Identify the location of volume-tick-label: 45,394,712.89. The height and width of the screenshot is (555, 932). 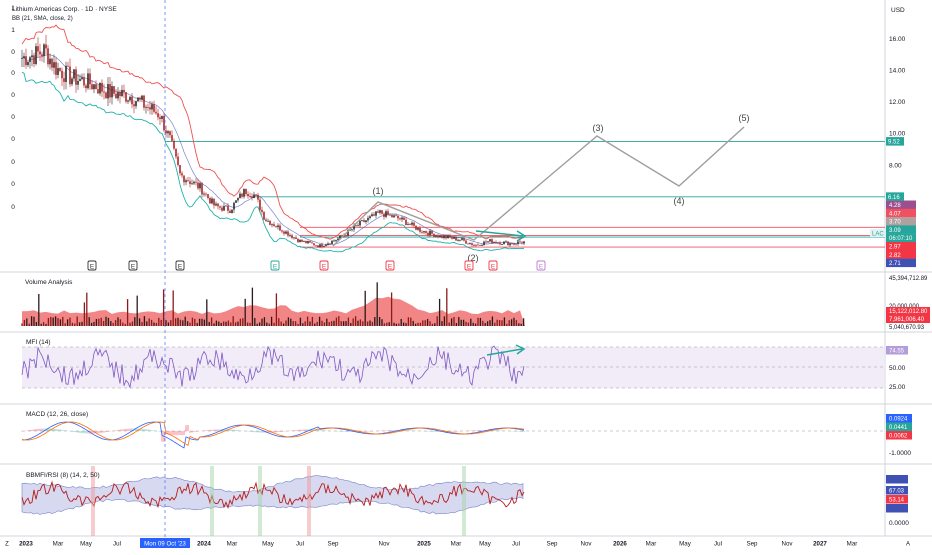
(908, 279).